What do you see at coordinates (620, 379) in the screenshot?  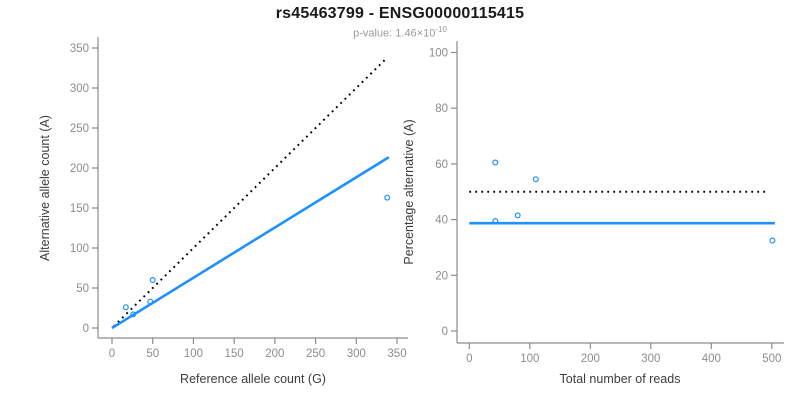 I see `x-axis-title: Total number of reads` at bounding box center [620, 379].